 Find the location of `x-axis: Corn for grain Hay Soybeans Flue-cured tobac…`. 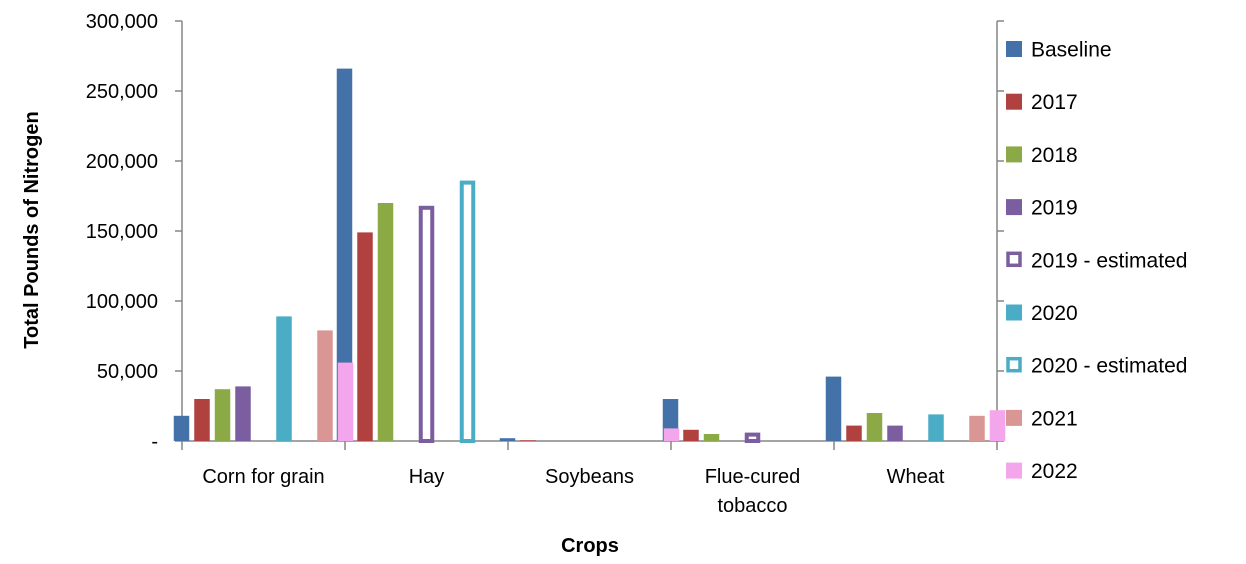

x-axis: Corn for grain Hay Soybeans Flue-cured tobac… is located at coordinates (589, 478).